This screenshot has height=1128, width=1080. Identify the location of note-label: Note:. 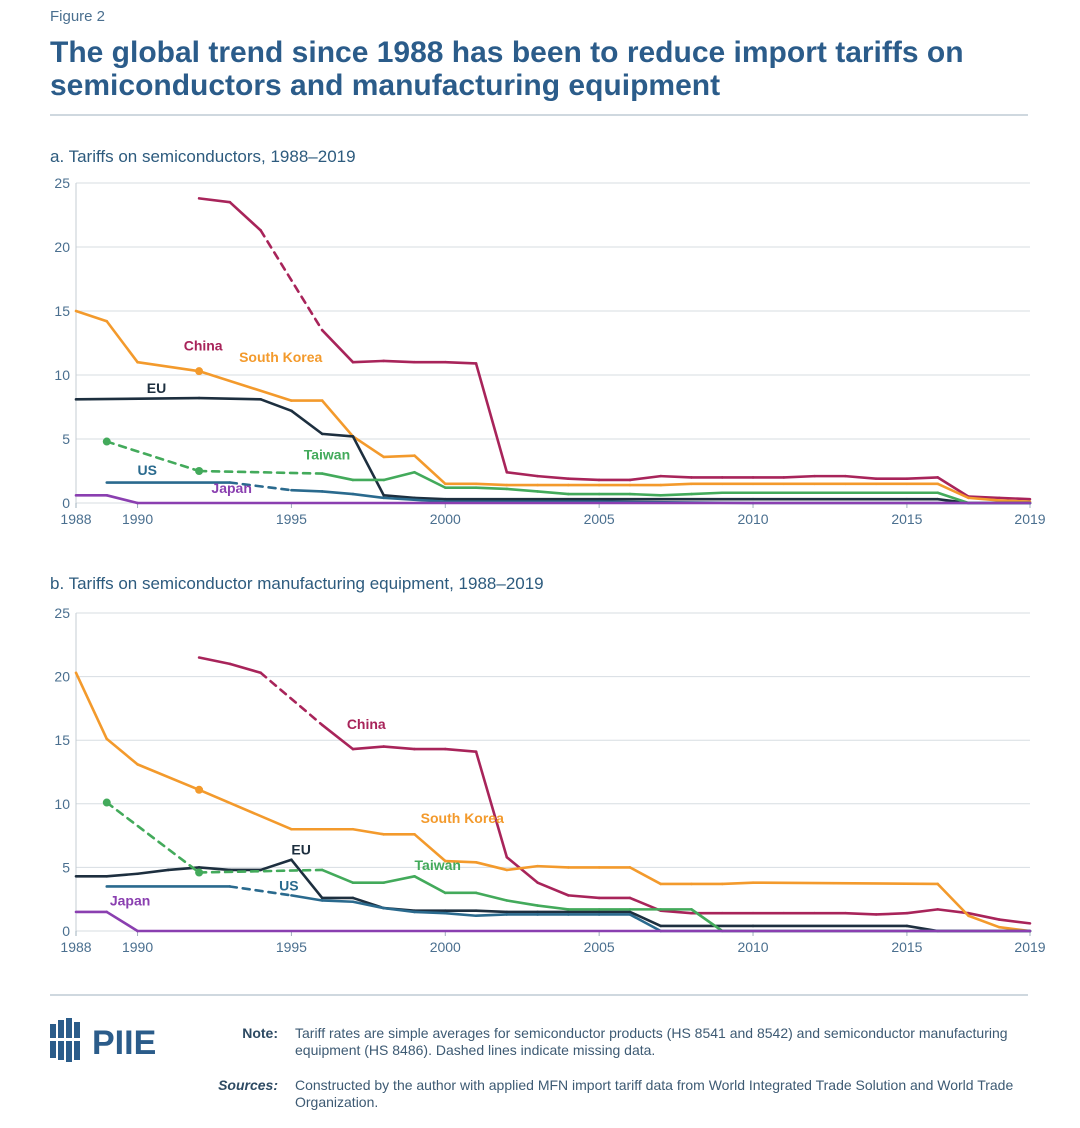
(260, 1033).